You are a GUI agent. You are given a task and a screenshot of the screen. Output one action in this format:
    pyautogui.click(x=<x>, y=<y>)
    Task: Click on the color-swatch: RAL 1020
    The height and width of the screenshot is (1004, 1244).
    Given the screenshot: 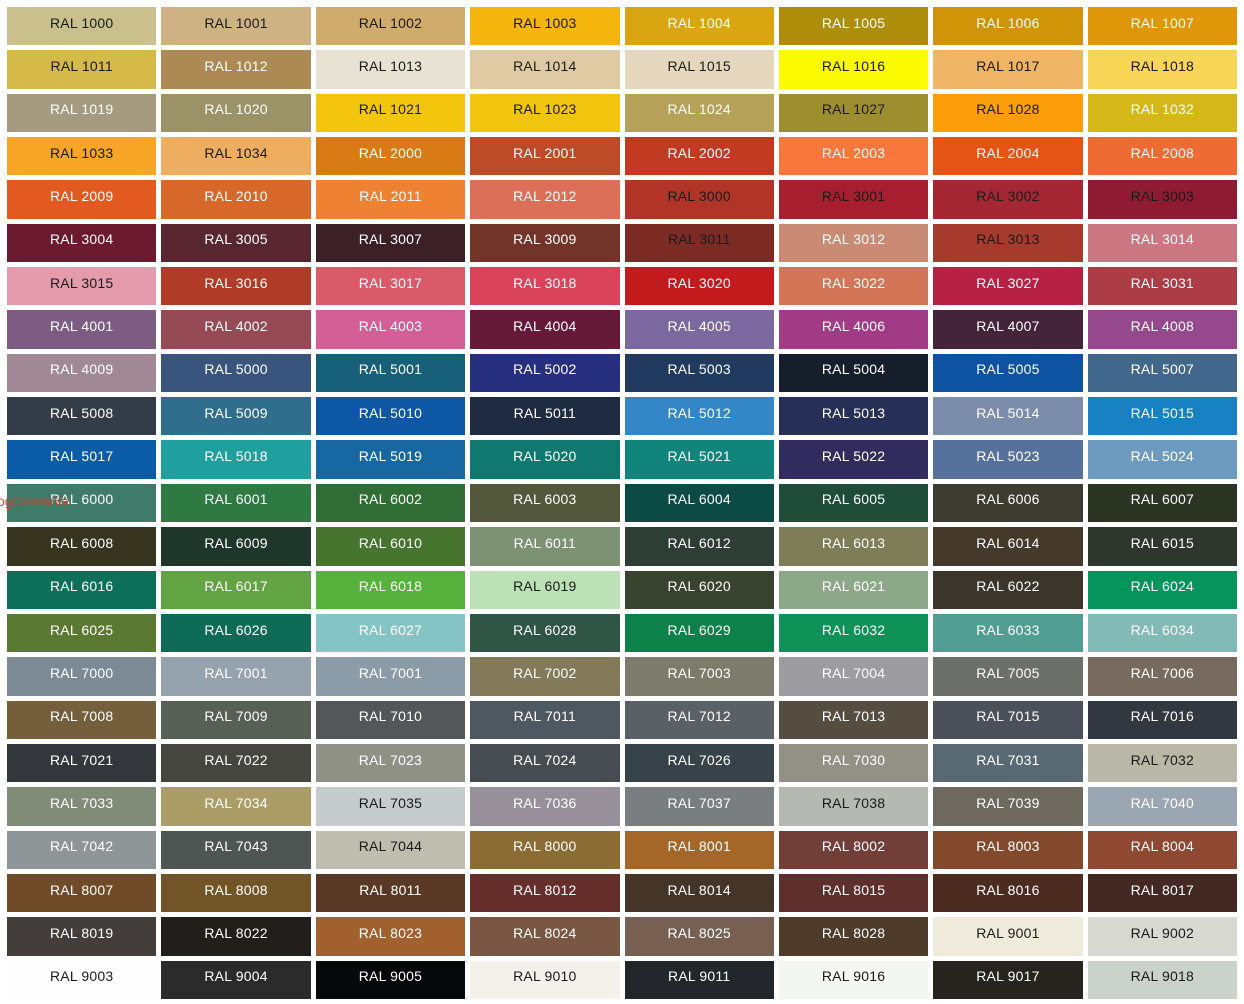 What is the action you would take?
    pyautogui.click(x=236, y=113)
    